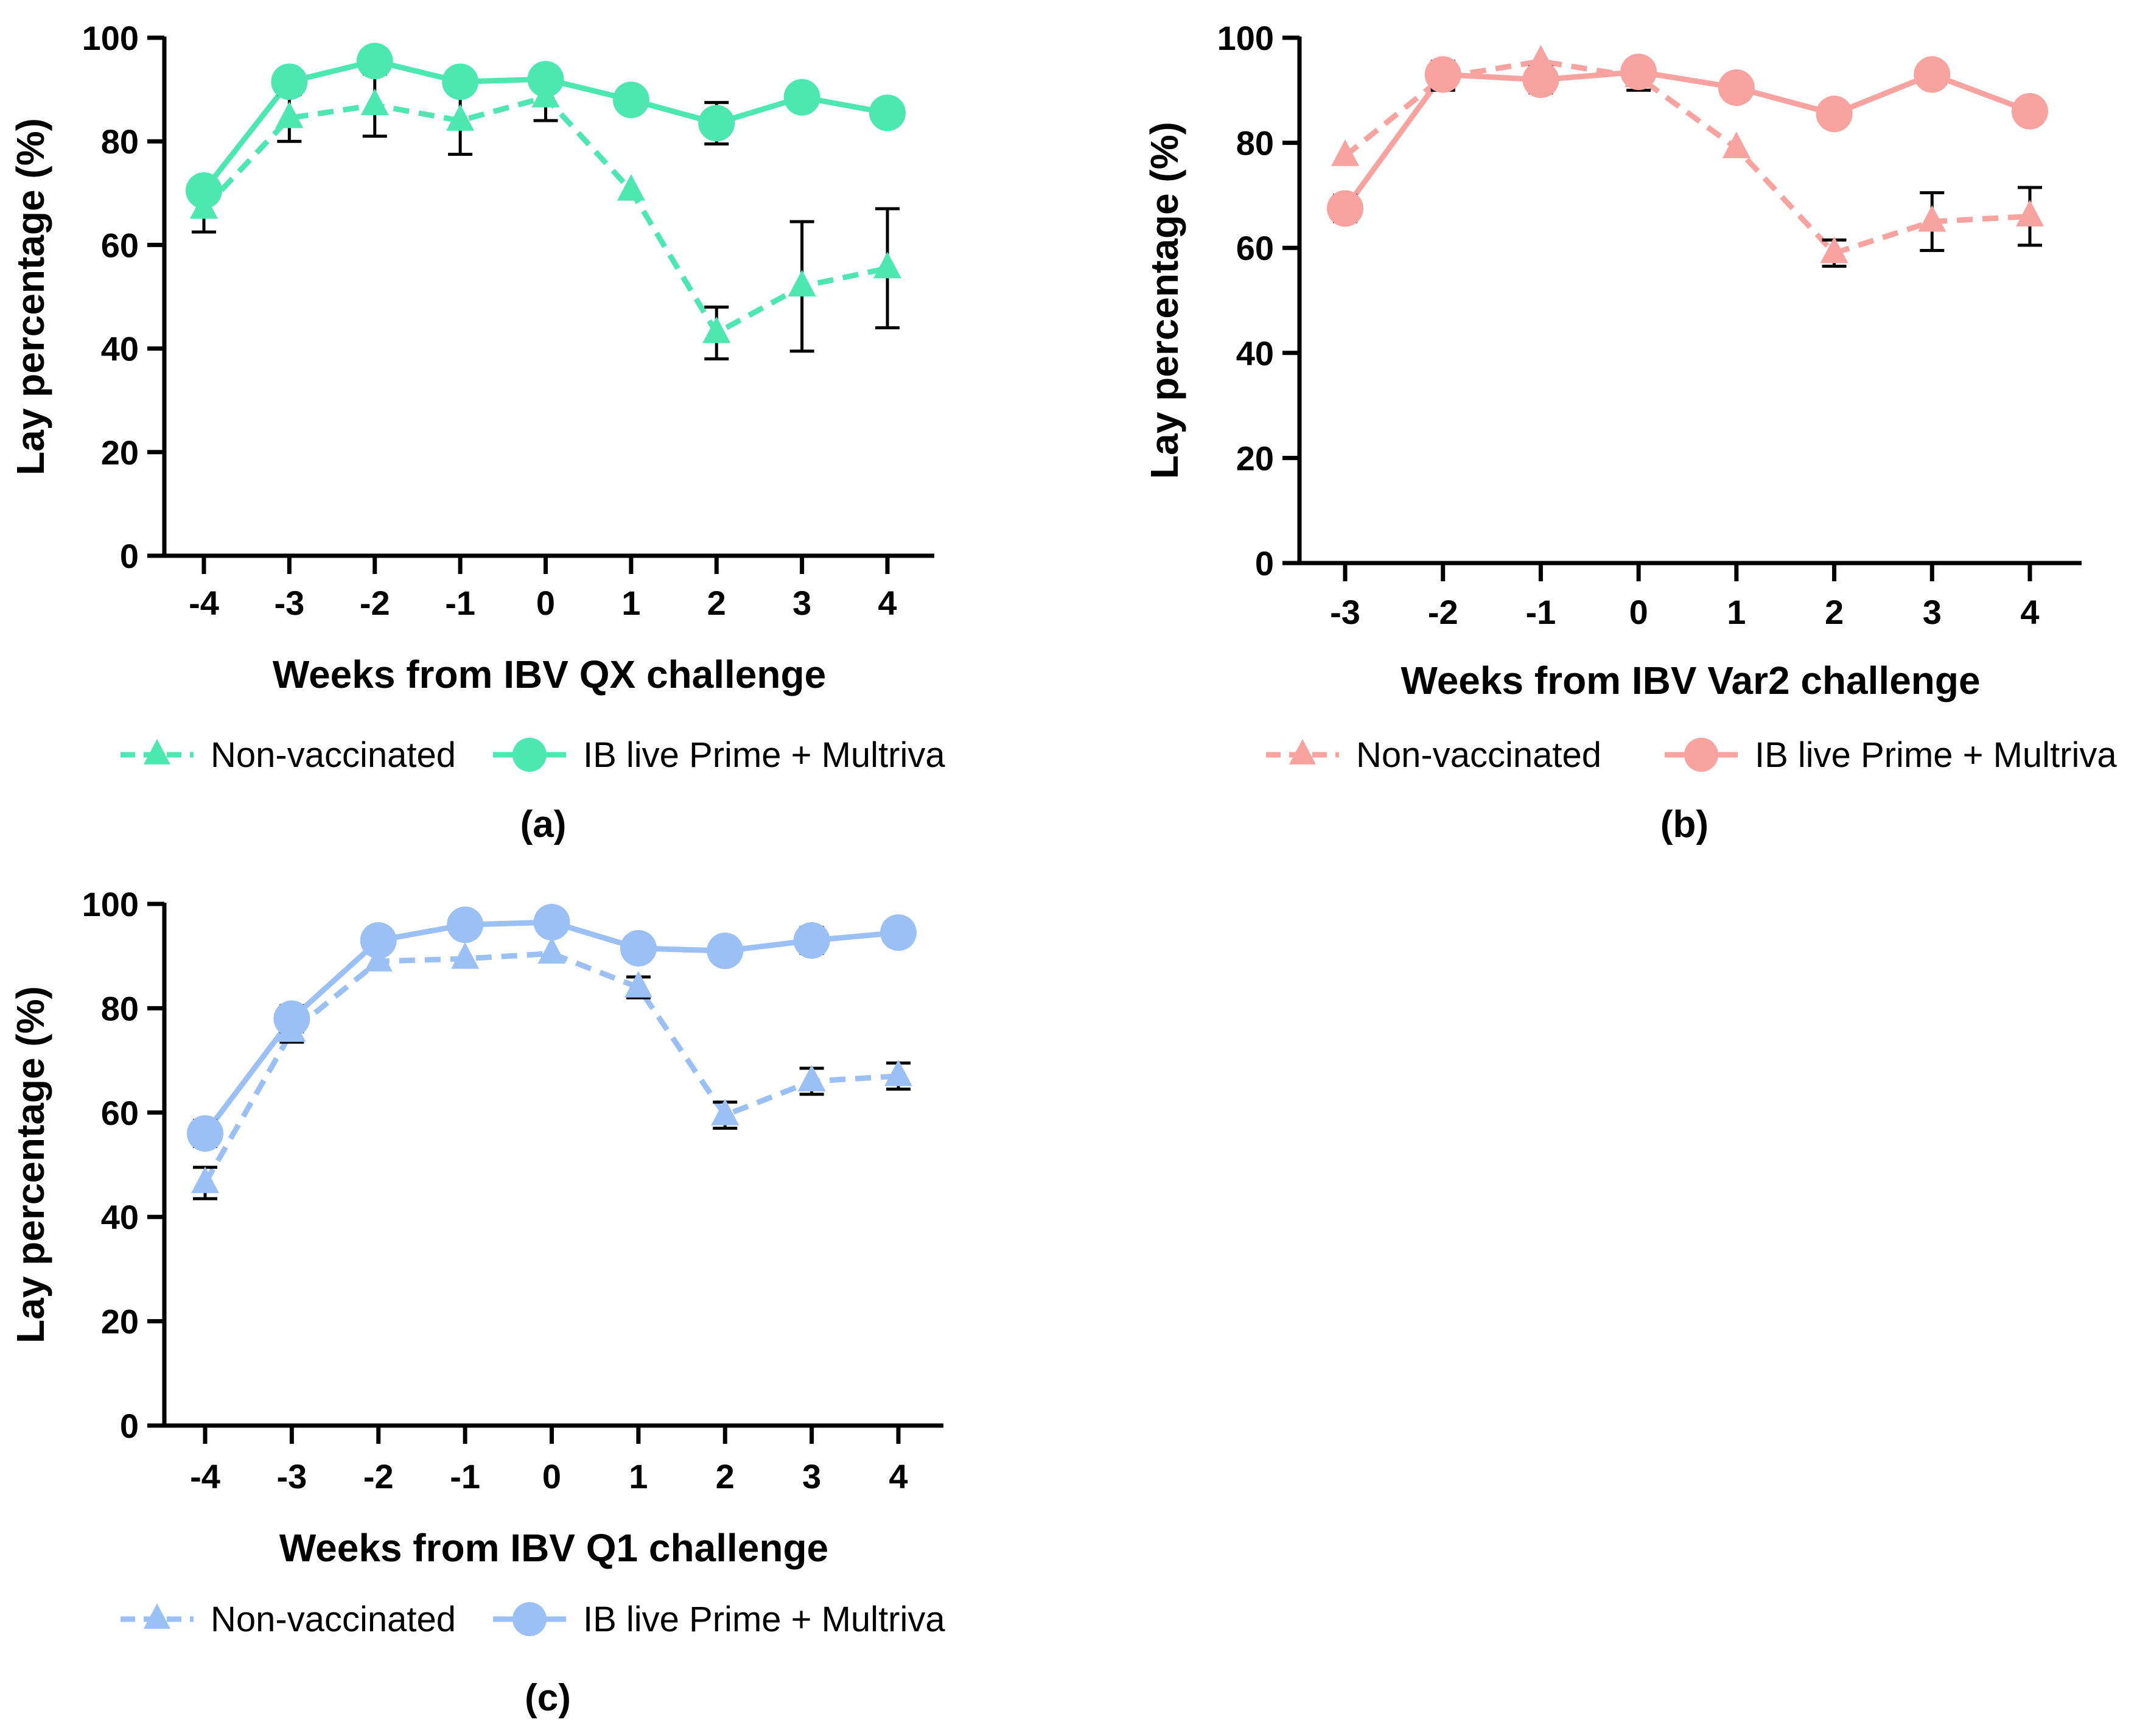 This screenshot has height=1736, width=2137. What do you see at coordinates (1687, 140) in the screenshot?
I see `series-line-vaccinated` at bounding box center [1687, 140].